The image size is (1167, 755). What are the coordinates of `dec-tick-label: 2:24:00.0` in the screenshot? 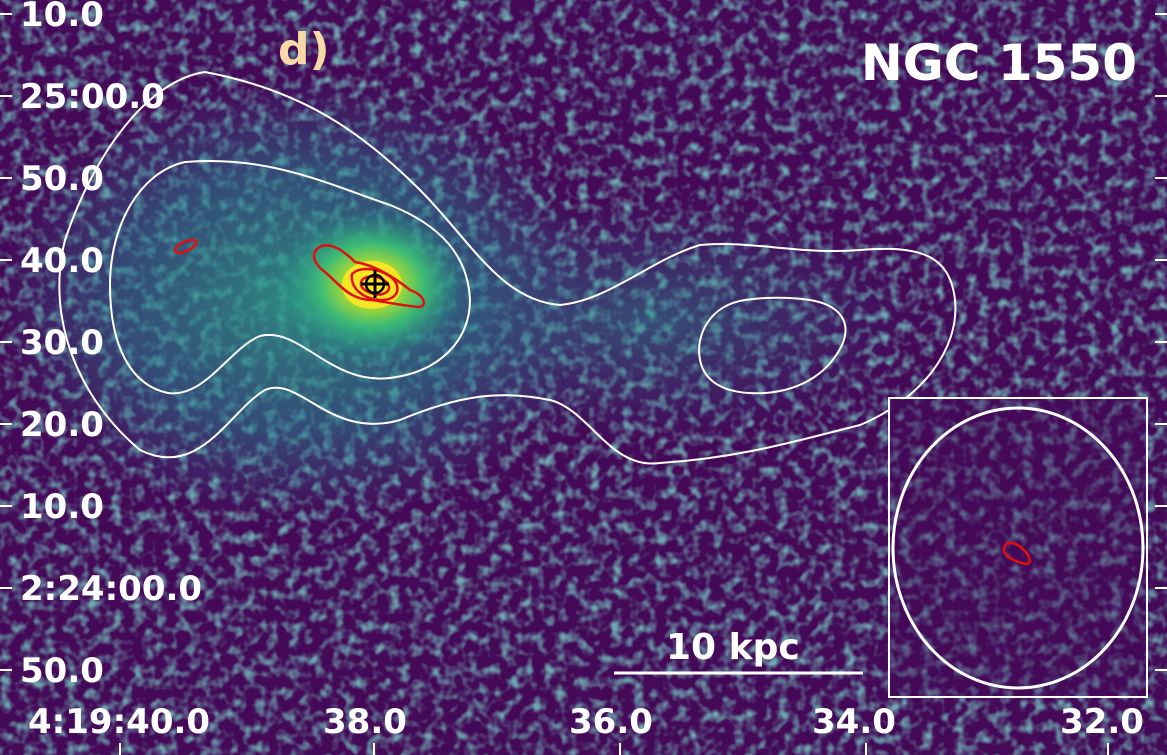 It's located at (111, 589).